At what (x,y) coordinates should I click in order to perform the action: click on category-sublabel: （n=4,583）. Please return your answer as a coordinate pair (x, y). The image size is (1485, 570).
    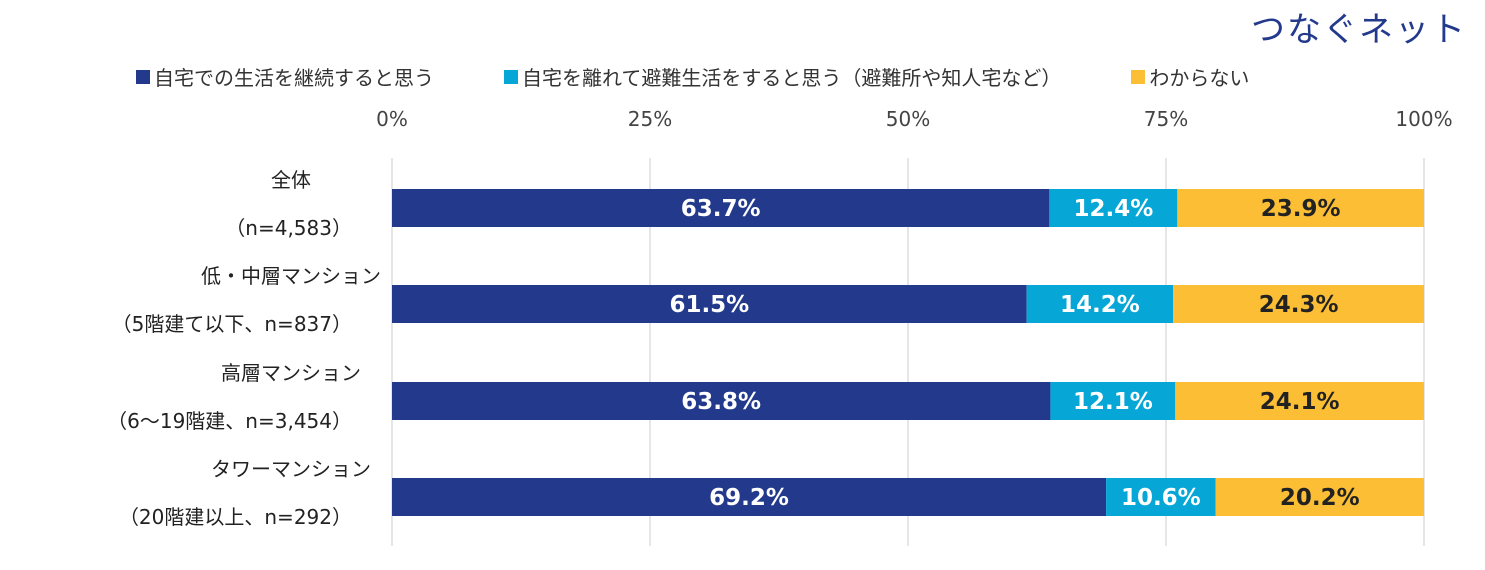
    Looking at the image, I should click on (288, 228).